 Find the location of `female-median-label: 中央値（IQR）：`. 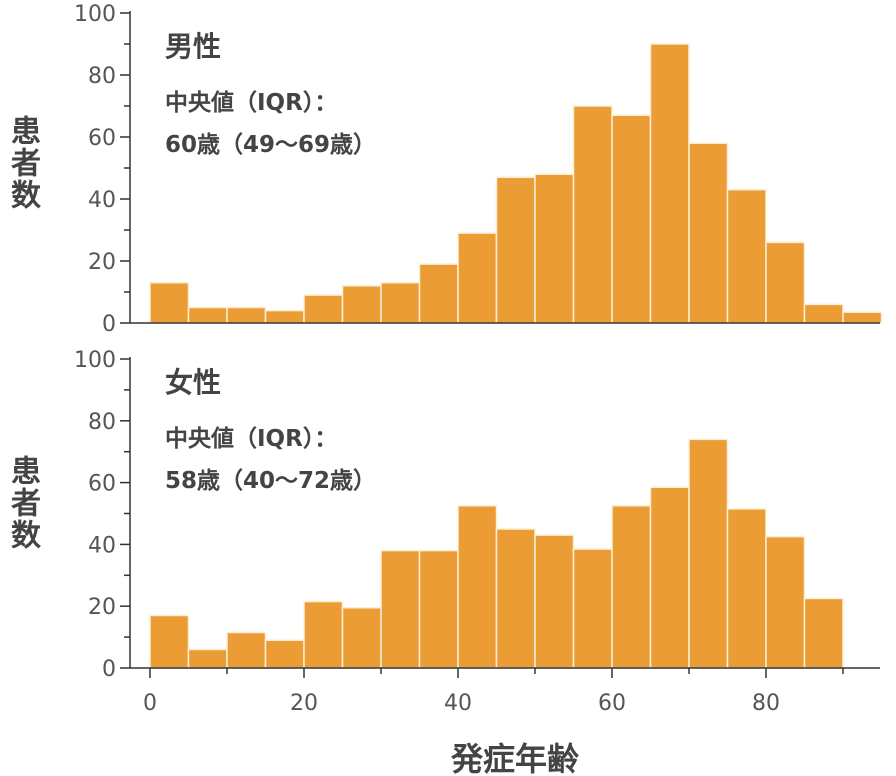

female-median-label: 中央値（IQR）： is located at coordinates (251, 438).